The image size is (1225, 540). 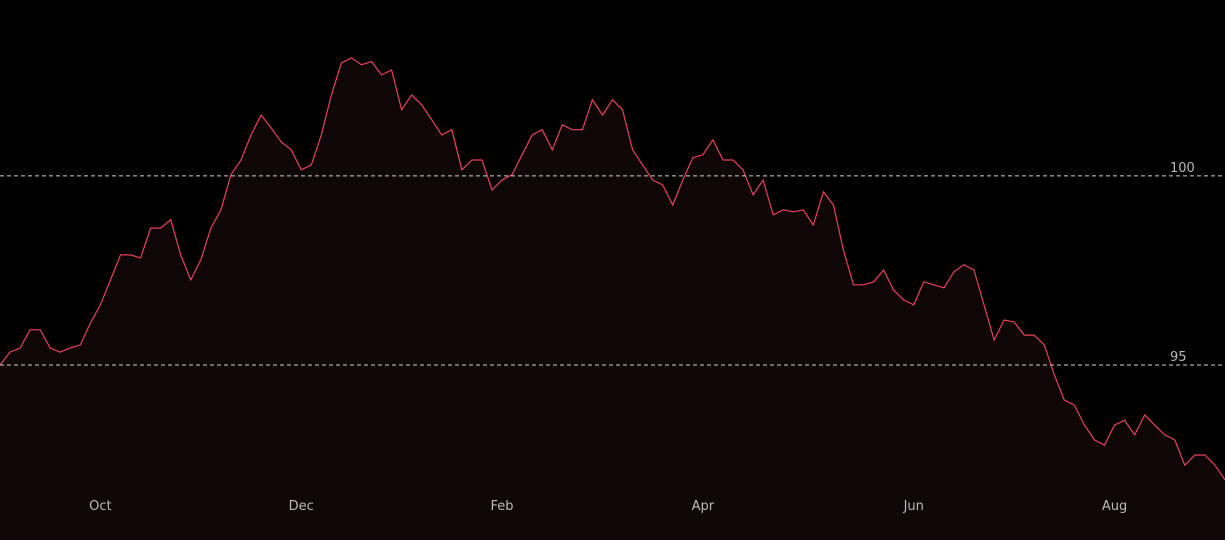 I want to click on y-tick-label: 100, so click(x=1182, y=168).